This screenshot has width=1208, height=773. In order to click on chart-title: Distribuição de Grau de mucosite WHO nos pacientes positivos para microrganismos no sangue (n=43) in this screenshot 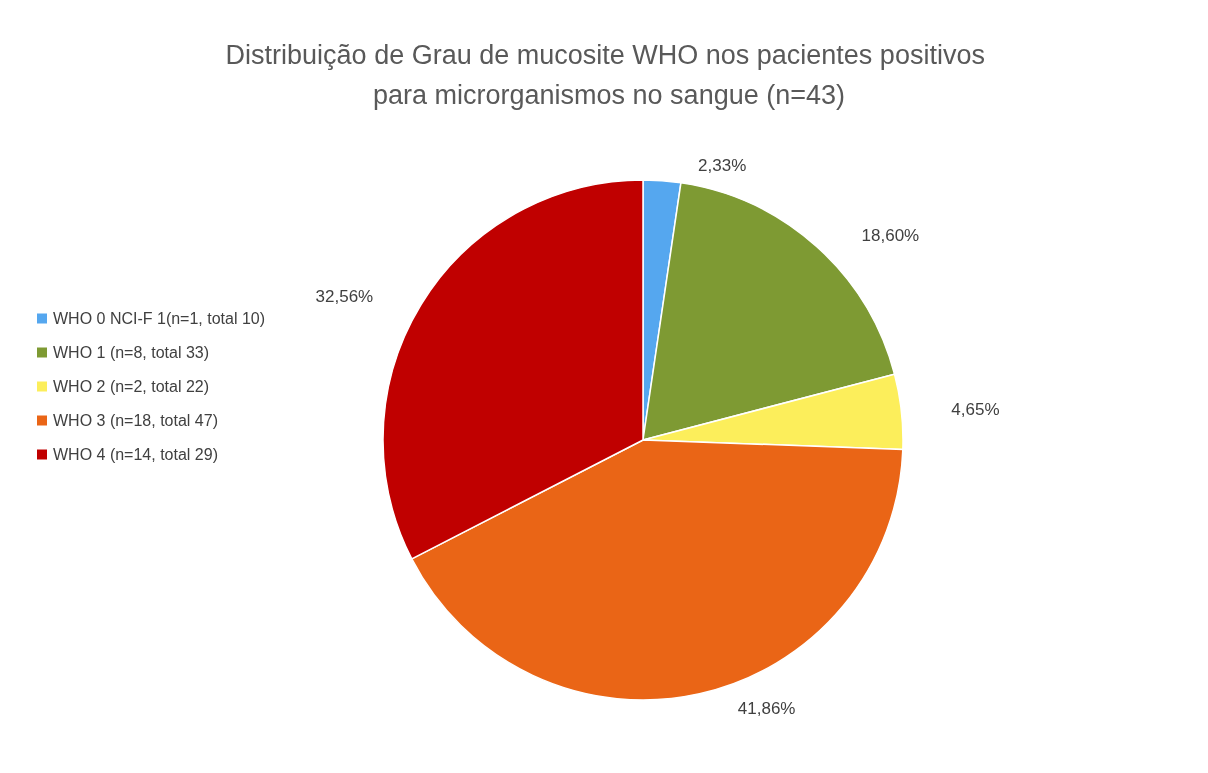, I will do `click(609, 75)`.